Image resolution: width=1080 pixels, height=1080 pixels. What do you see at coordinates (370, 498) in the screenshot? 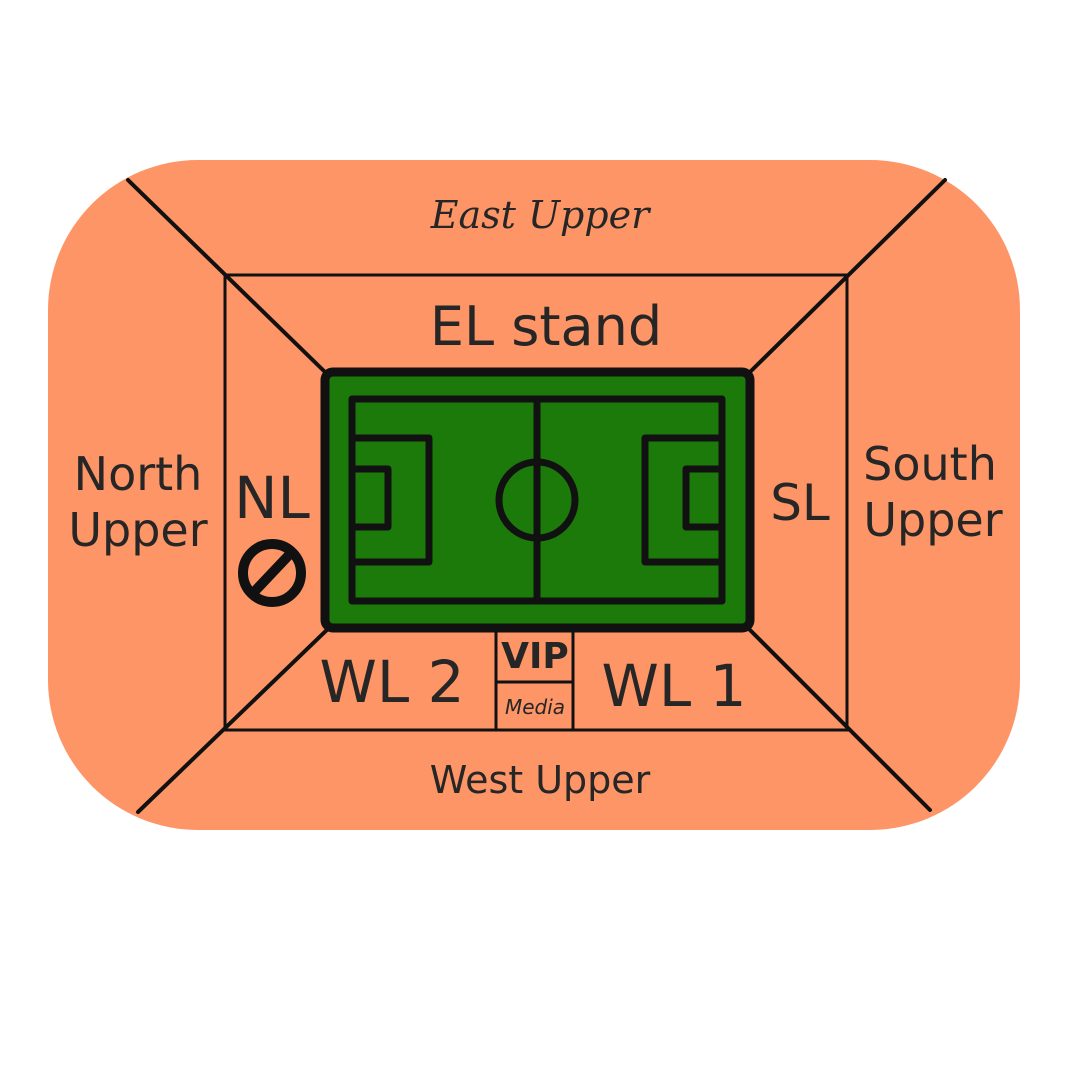
I see `goal-box-left` at bounding box center [370, 498].